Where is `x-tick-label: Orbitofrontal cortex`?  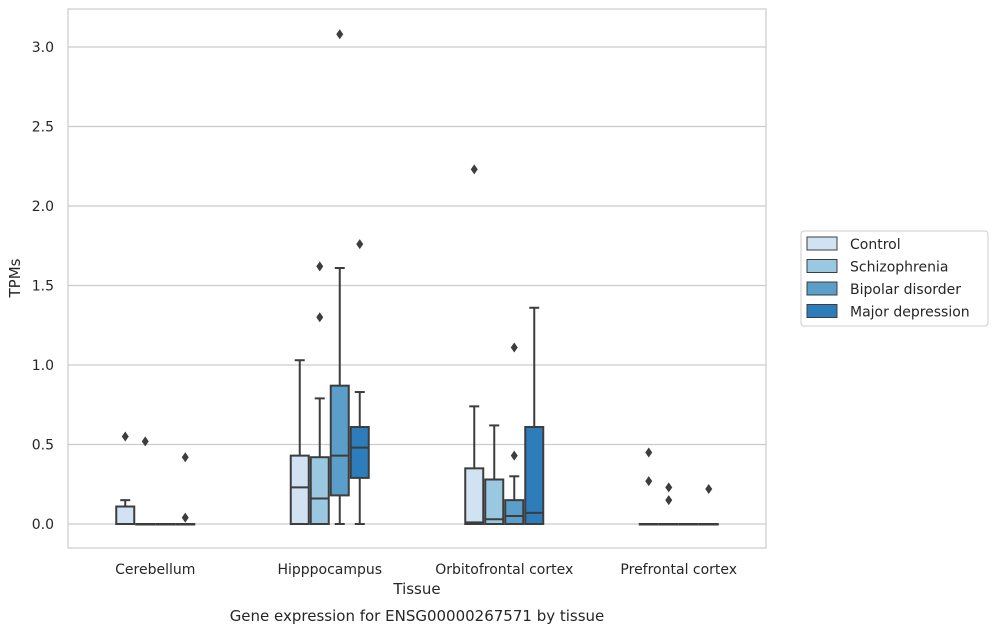
x-tick-label: Orbitofrontal cortex is located at coordinates (504, 570).